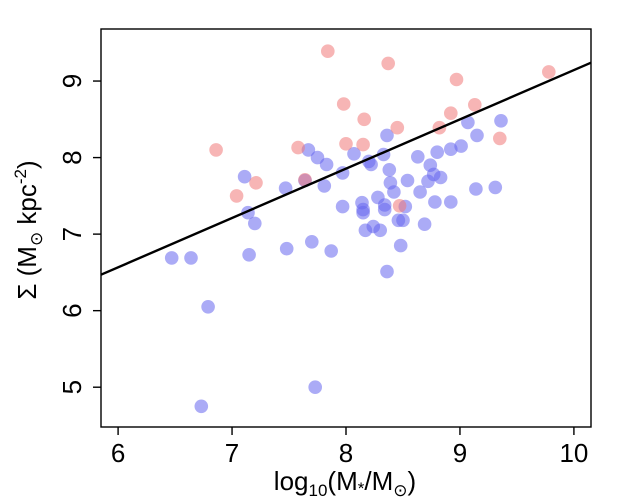 Image resolution: width=620 pixels, height=500 pixels. Describe the element at coordinates (27, 265) in the screenshot. I see `y-title-open: (M` at that location.